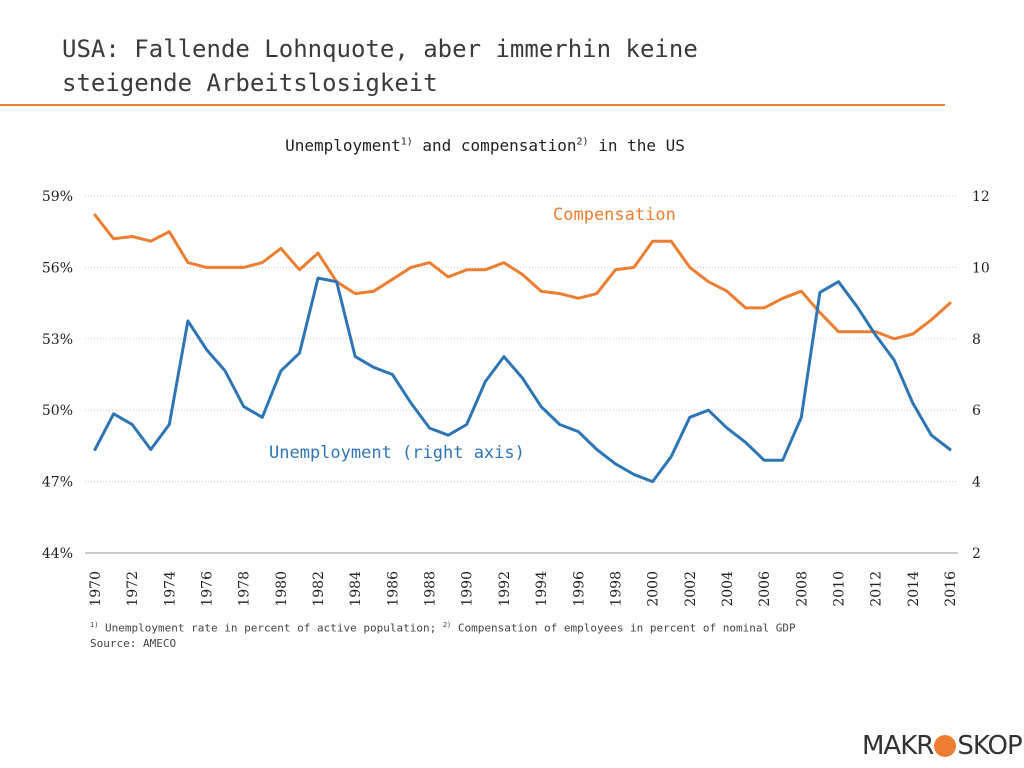 The width and height of the screenshot is (1024, 768). What do you see at coordinates (981, 268) in the screenshot?
I see `right-axis-tick-label: 10` at bounding box center [981, 268].